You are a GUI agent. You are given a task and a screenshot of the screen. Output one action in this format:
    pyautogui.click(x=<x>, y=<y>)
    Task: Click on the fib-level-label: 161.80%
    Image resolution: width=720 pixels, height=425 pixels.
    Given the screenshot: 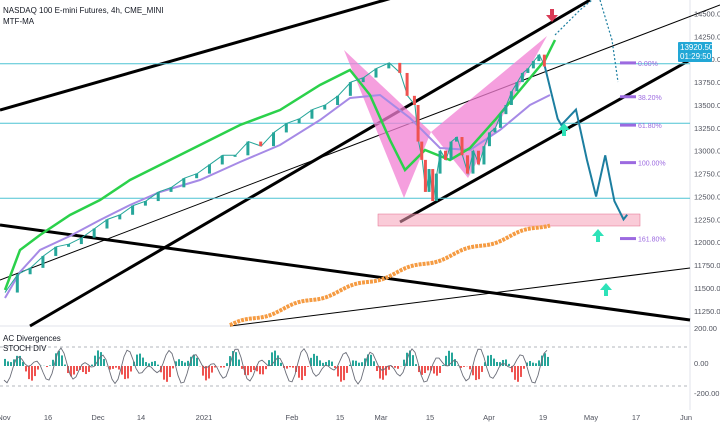 What is the action you would take?
    pyautogui.click(x=652, y=240)
    